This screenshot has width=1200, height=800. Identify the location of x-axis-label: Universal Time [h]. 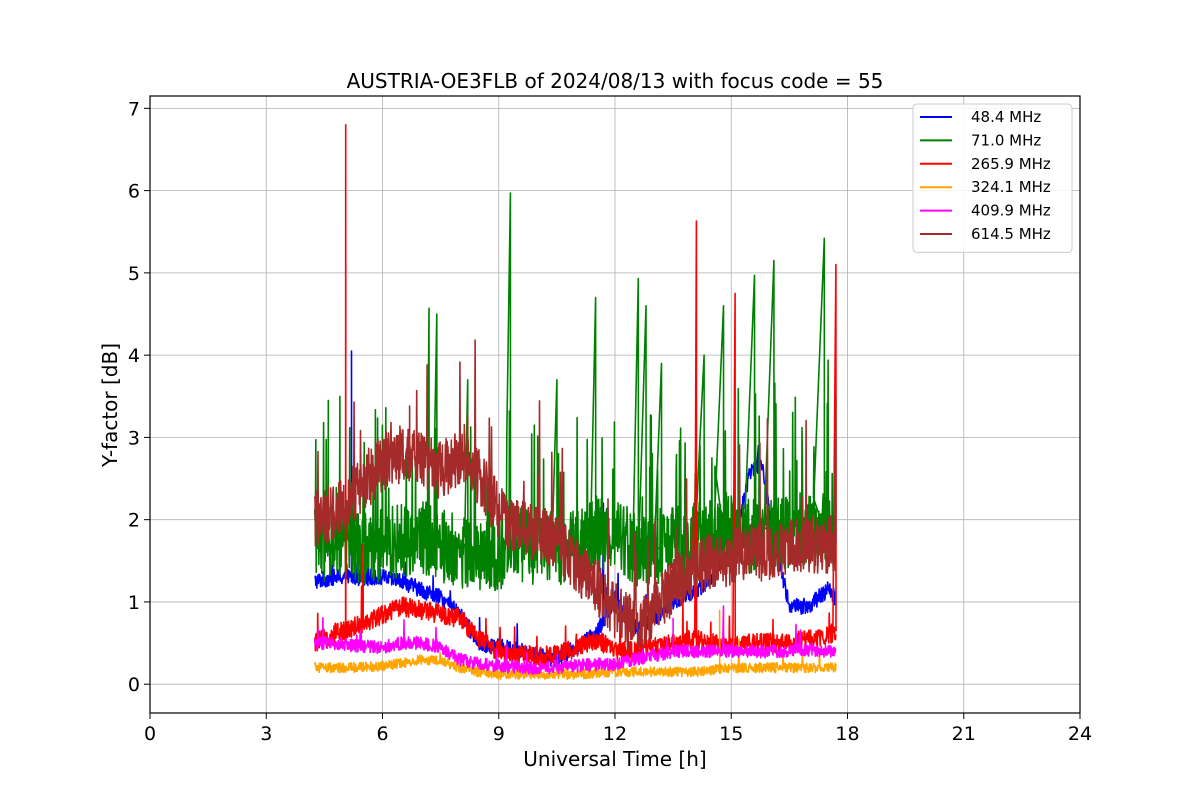
(614, 759).